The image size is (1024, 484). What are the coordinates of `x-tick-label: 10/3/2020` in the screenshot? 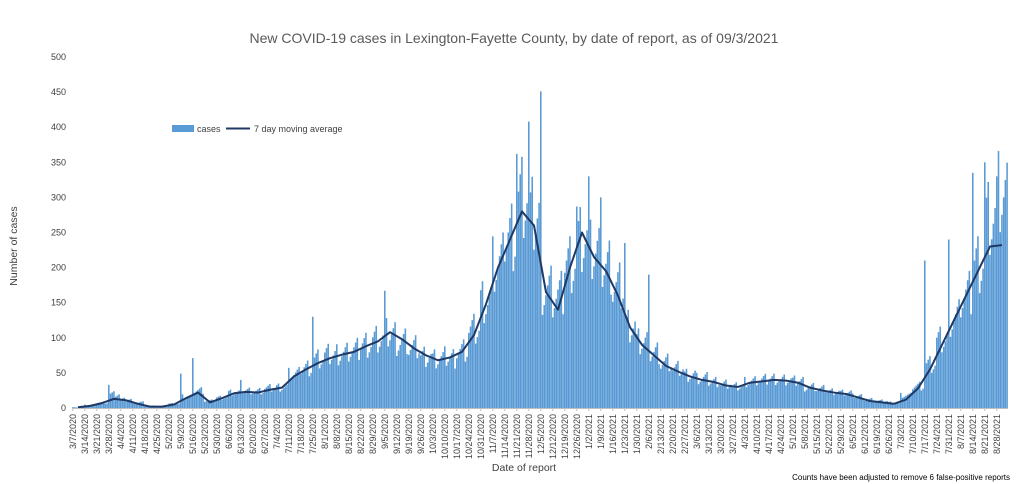 It's located at (433, 434).